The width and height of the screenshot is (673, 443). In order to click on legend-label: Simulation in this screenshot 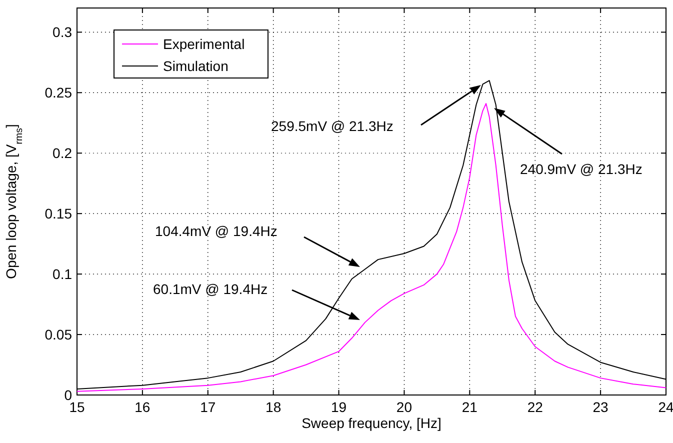, I will do `click(195, 66)`.